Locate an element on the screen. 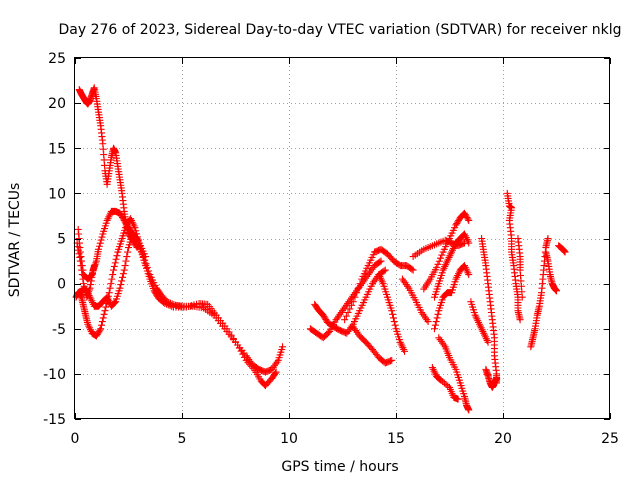 The height and width of the screenshot is (480, 640). series-track-p is located at coordinates (454, 374).